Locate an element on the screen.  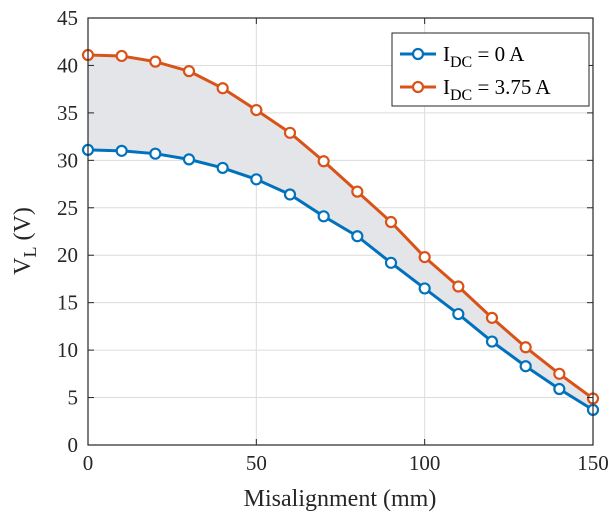
legend-label-0-main: I is located at coordinates (446, 54).